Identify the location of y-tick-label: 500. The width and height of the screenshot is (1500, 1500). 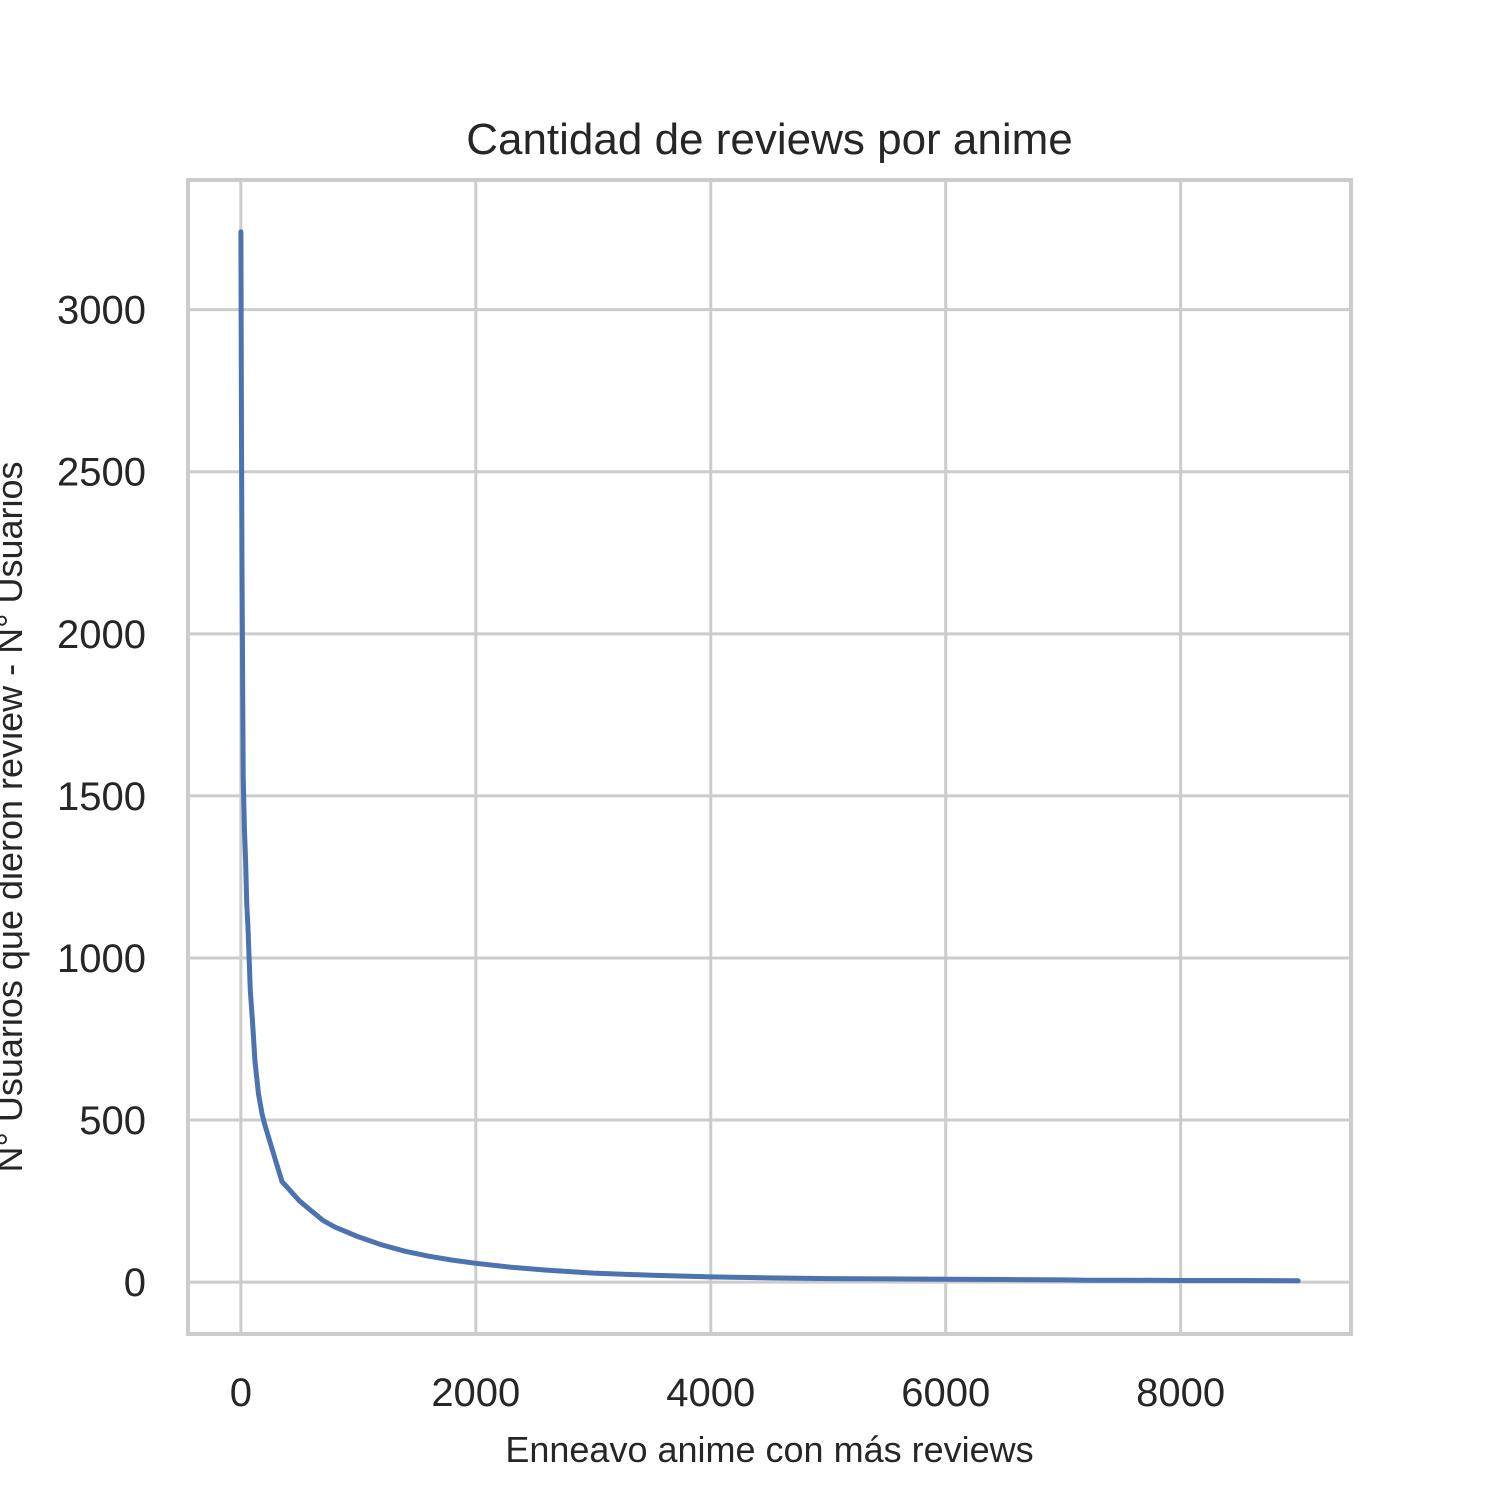
(112, 1121).